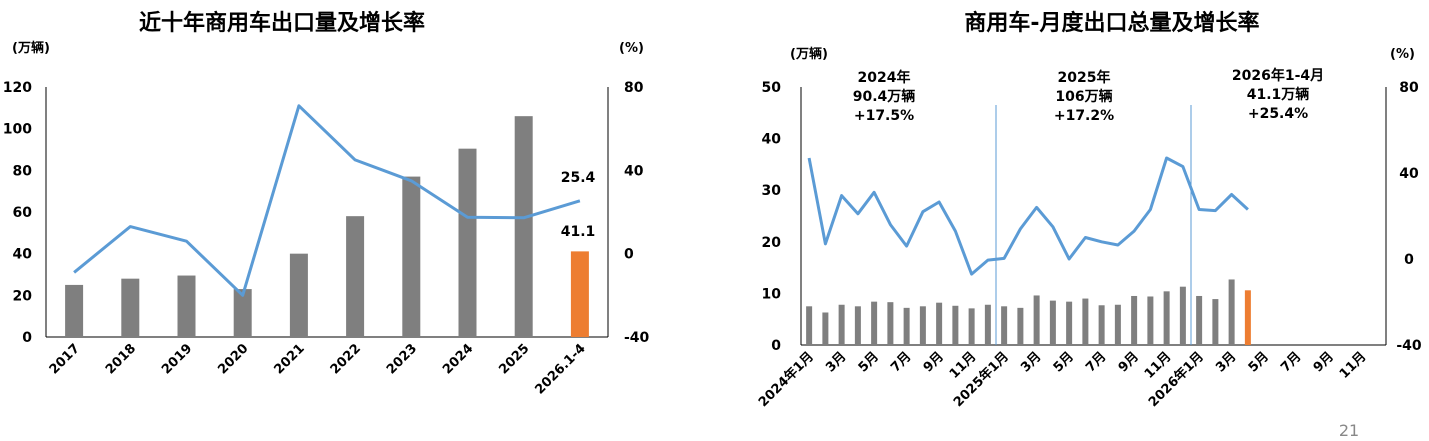 This screenshot has width=1429, height=441. What do you see at coordinates (65, 359) in the screenshot?
I see `chart1-x-tick: 2017` at bounding box center [65, 359].